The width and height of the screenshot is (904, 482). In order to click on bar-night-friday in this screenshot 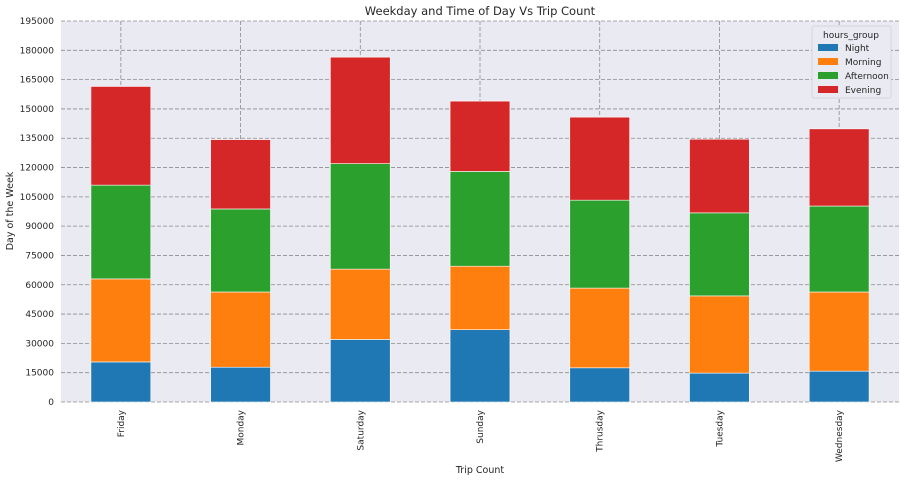, I will do `click(121, 382)`.